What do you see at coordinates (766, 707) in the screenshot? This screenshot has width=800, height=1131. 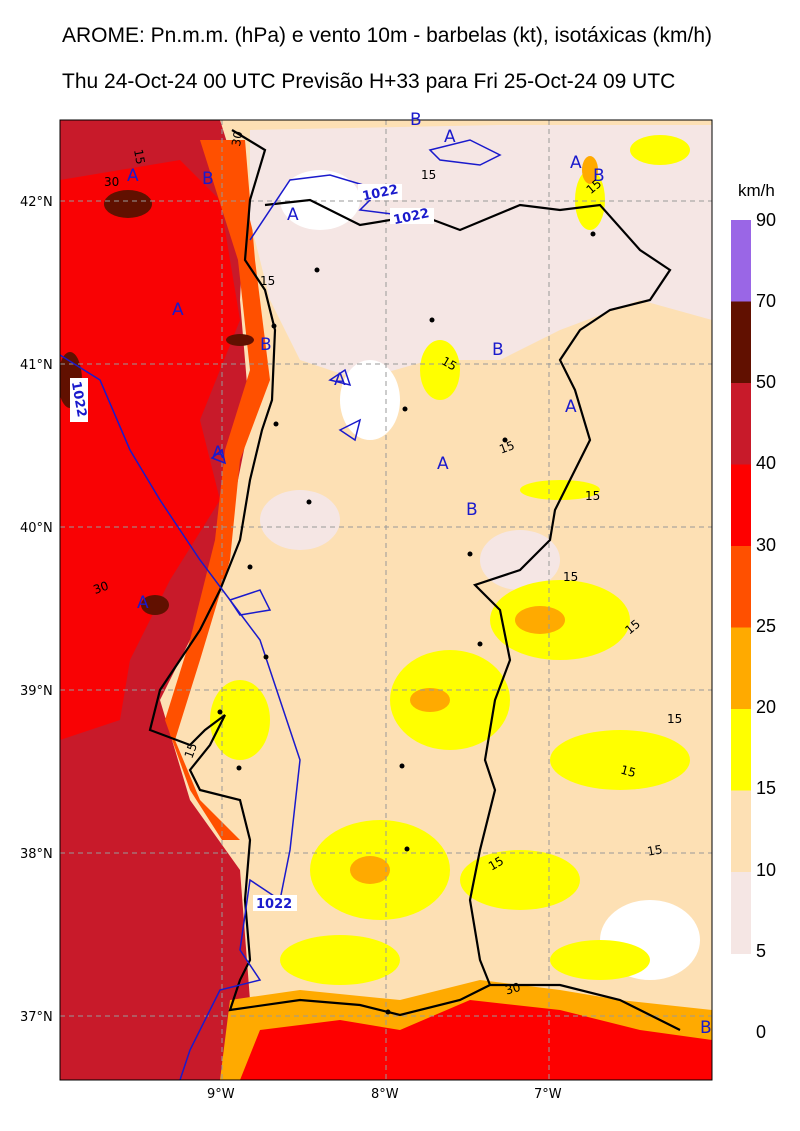 I see `colorbar-level: 20` at bounding box center [766, 707].